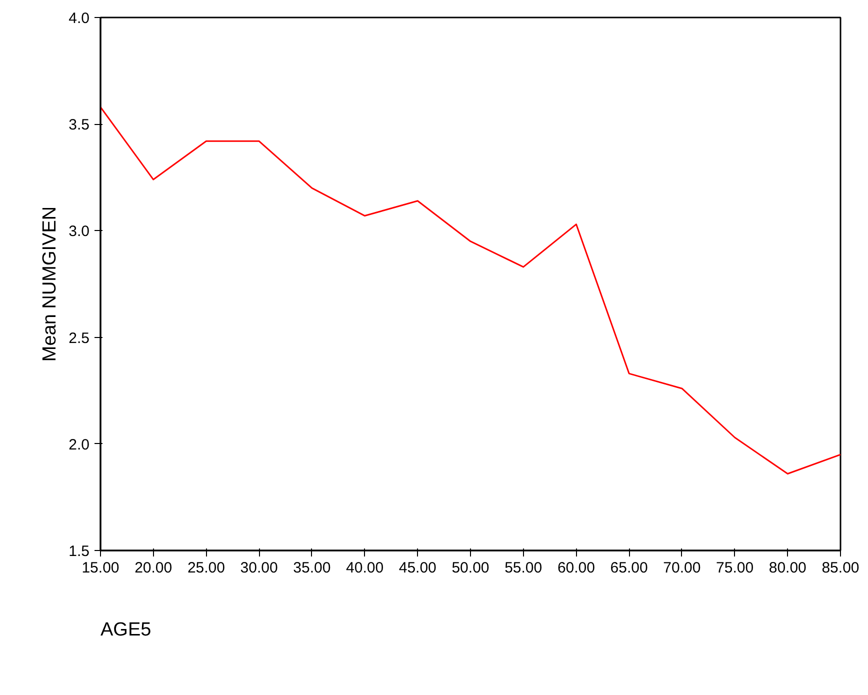 Image resolution: width=868 pixels, height=695 pixels. What do you see at coordinates (259, 568) in the screenshot?
I see `x-tick-label: 30.00` at bounding box center [259, 568].